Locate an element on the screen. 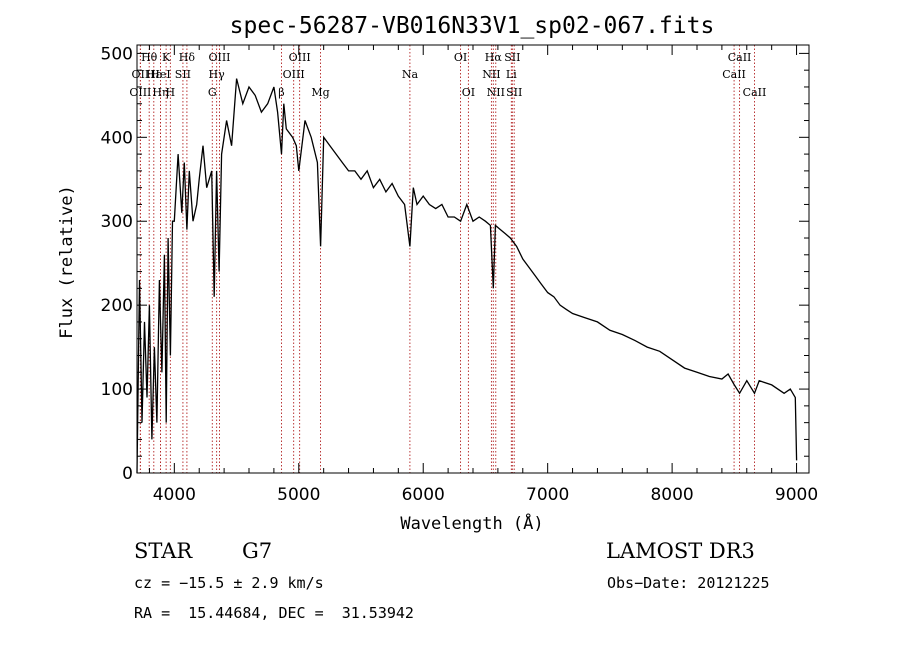 This screenshot has height=649, width=900. observation-date: Obs−Date: 20121225 is located at coordinates (688, 583).